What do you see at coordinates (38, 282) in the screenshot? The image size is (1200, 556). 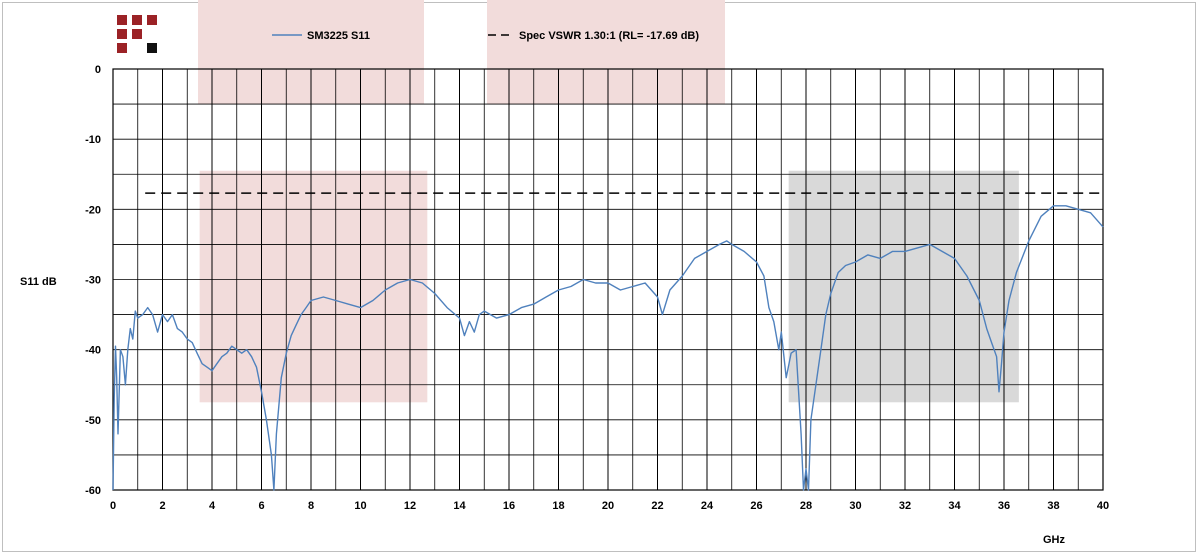 I see `y-axis-title: S11 dB` at bounding box center [38, 282].